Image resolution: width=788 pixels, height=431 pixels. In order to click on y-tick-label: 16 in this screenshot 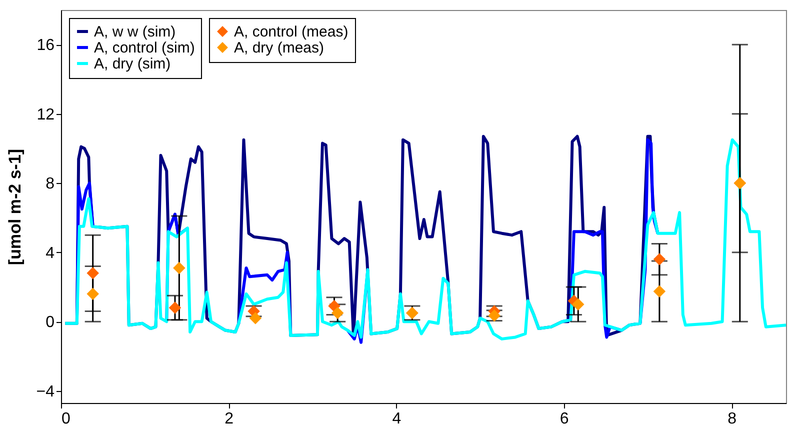, I will do `click(45, 45)`.